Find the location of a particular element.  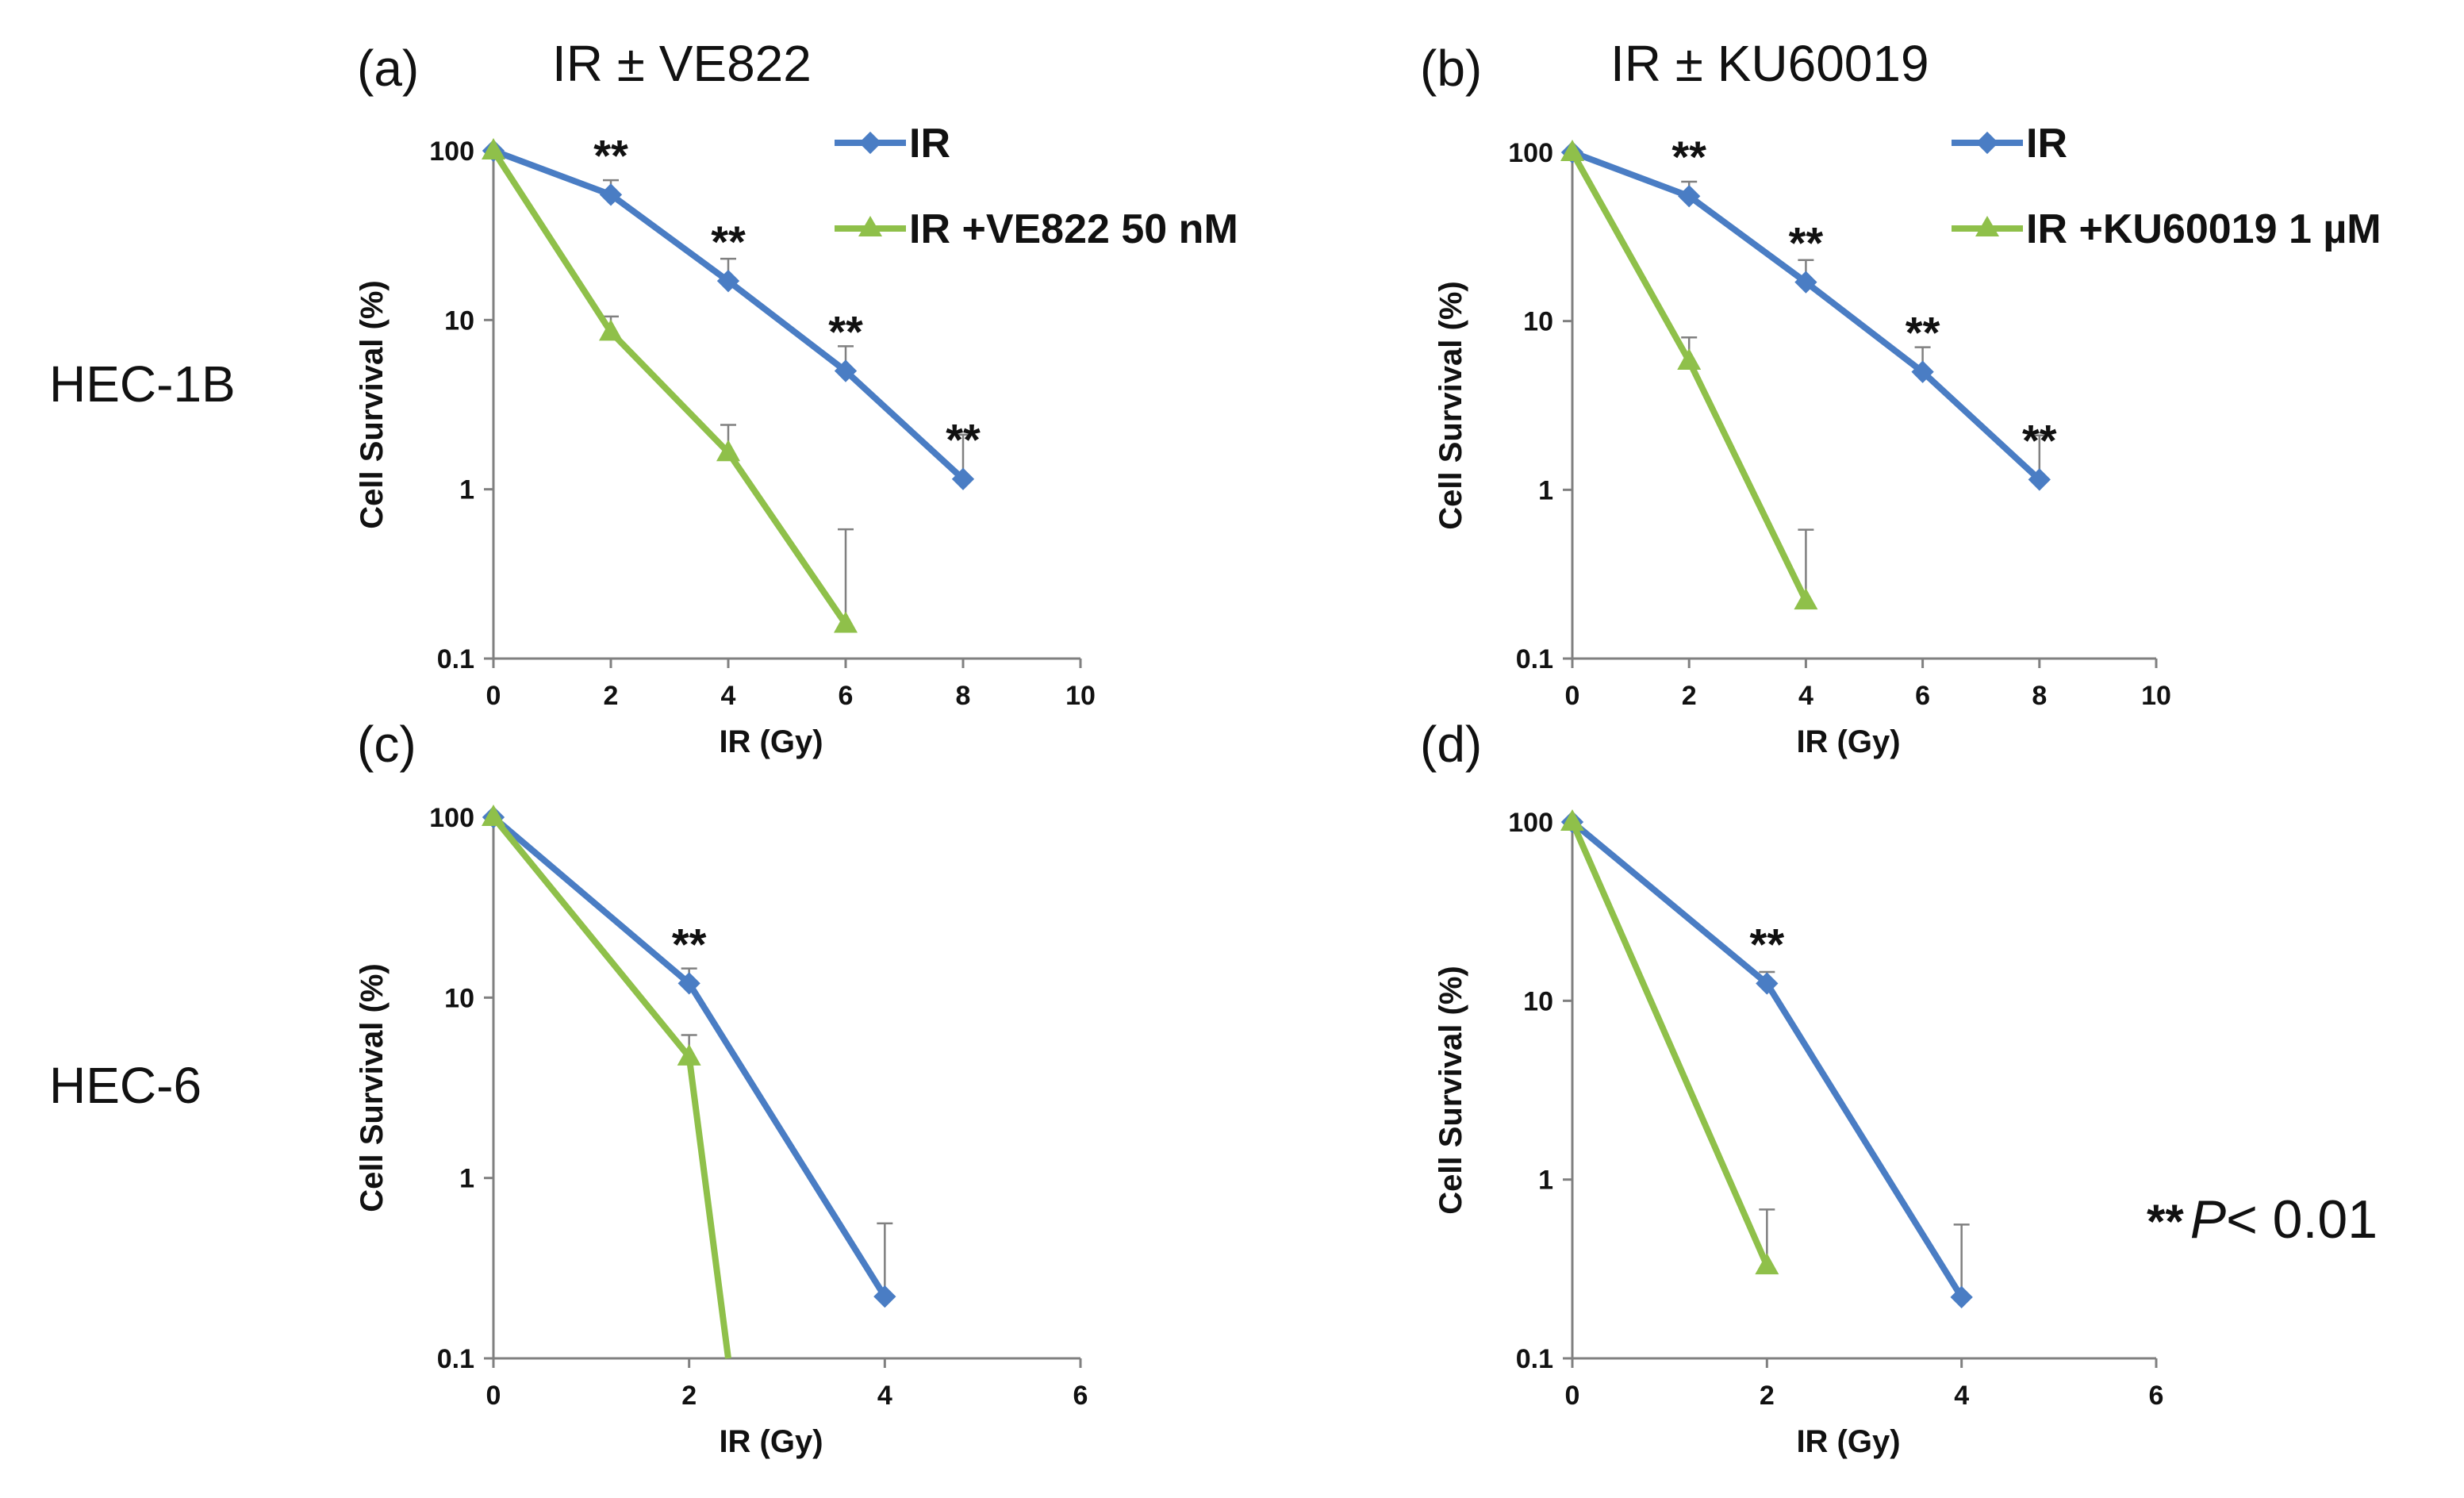

panel-letter-d: (d) is located at coordinates (1451, 745).